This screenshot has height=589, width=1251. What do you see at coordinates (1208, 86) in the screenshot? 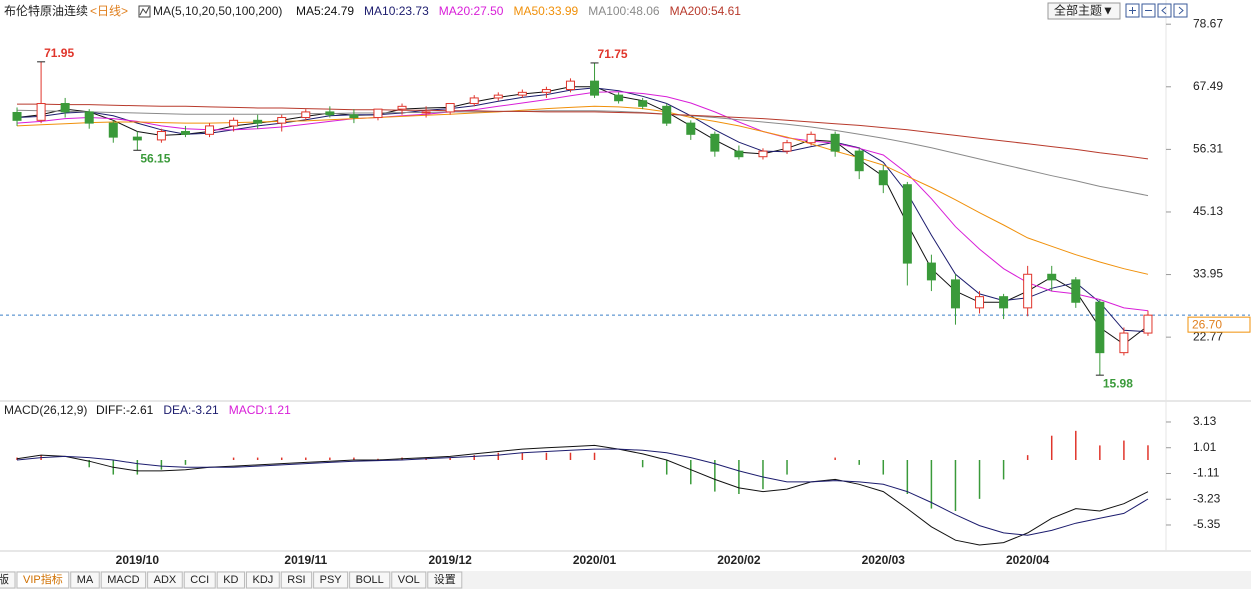
I see `y-tick-label: 67.49` at bounding box center [1208, 86].